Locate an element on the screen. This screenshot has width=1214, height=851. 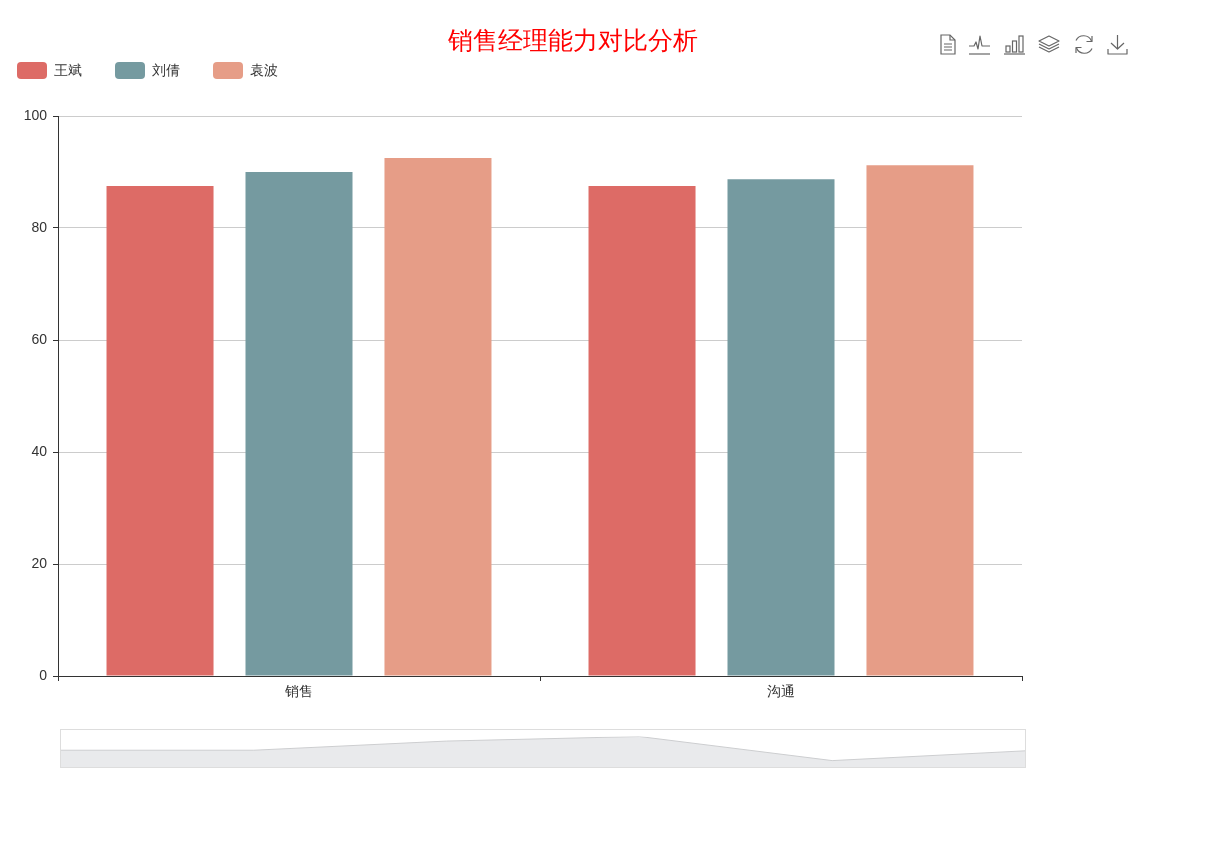
x-tick-label: 销售 is located at coordinates (298, 691).